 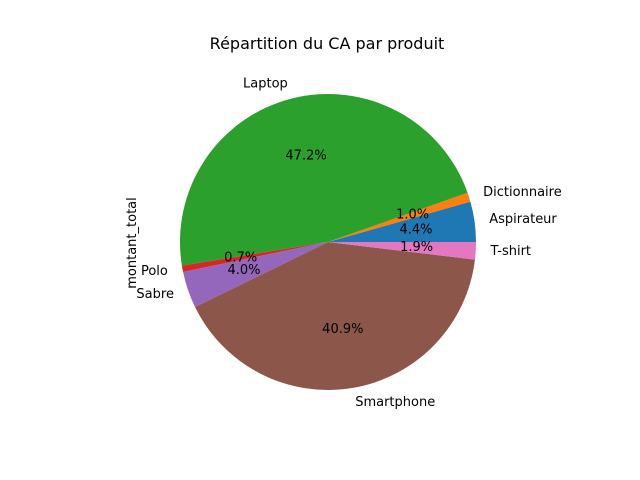 I want to click on pie-slice-aspirateur, so click(x=402, y=221).